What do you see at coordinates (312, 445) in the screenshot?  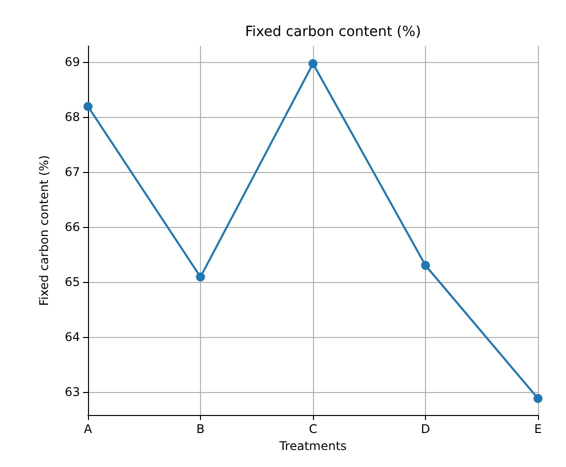 I see `x-axis-title: Treatments` at bounding box center [312, 445].